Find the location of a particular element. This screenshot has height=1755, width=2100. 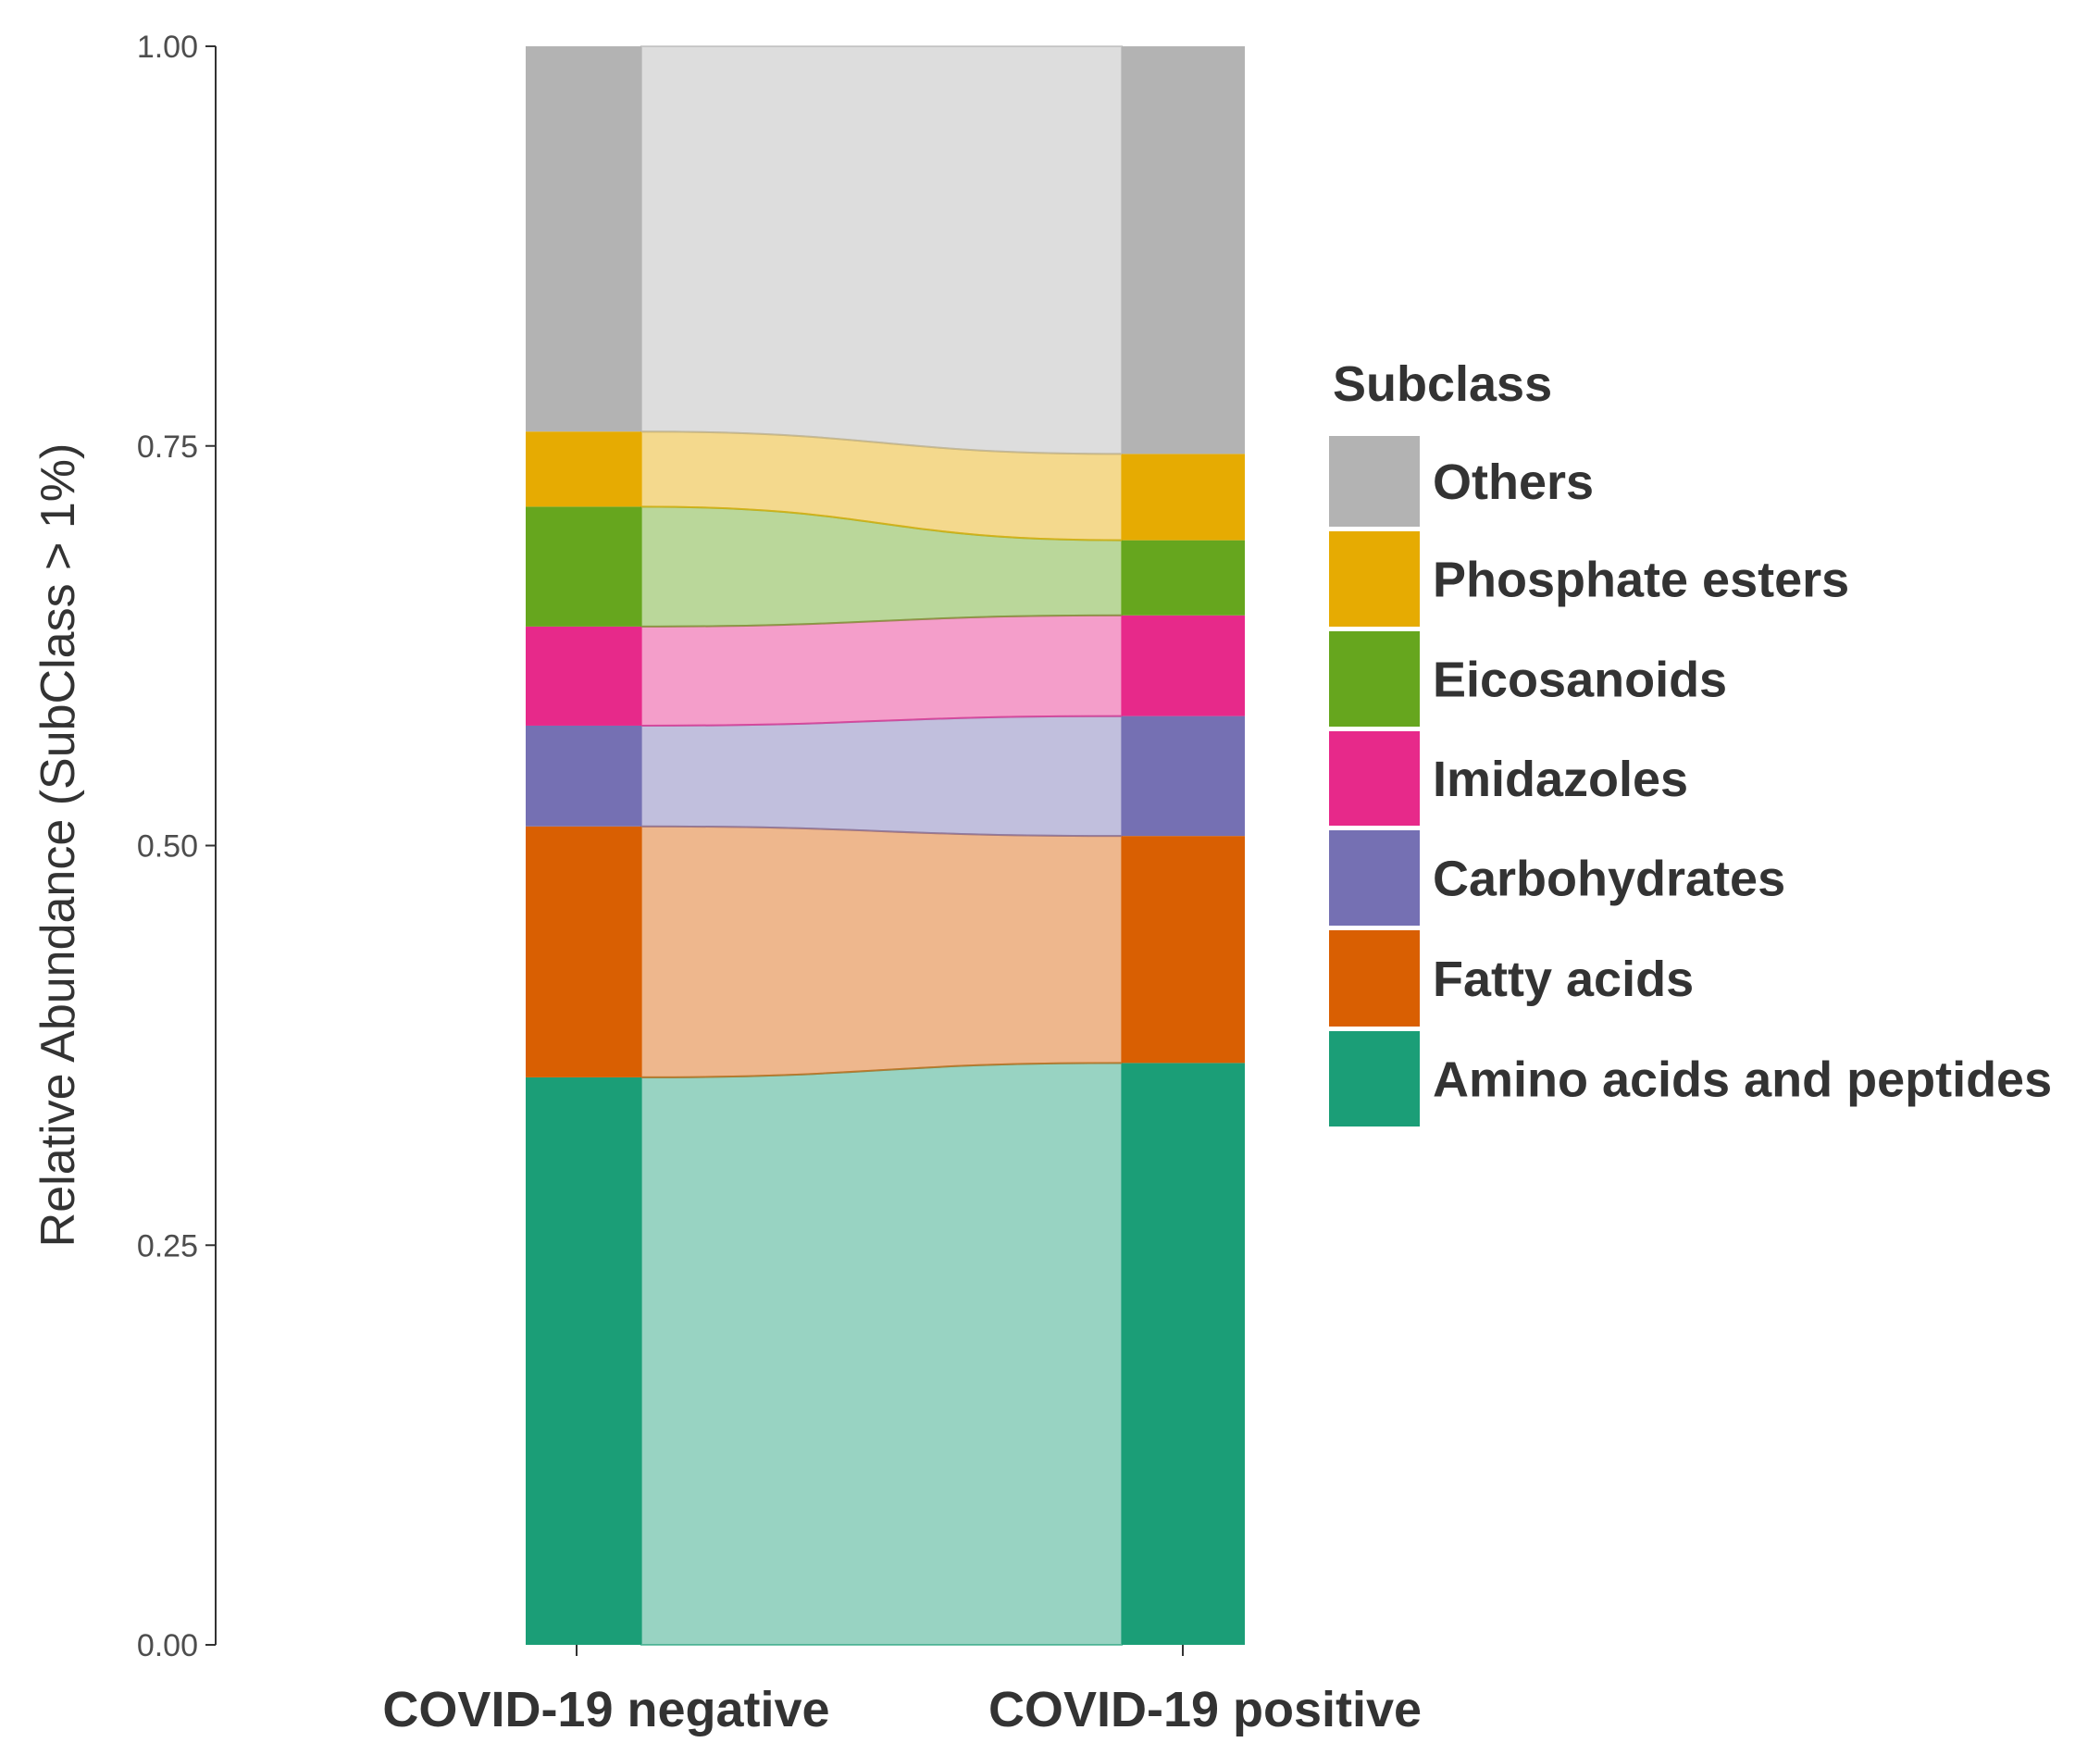

y-axis-ticks: 0.00 0.25 0.50 0.75 1.00 is located at coordinates (176, 846).